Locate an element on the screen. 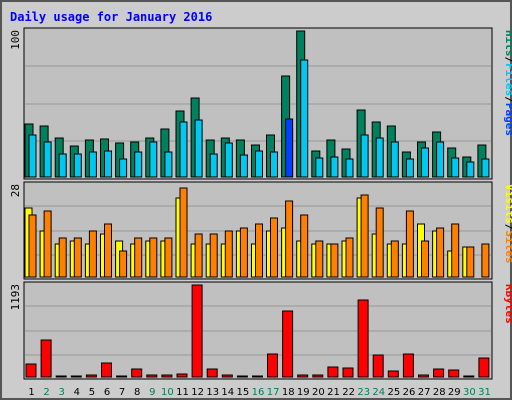 This screenshot has height=402, width=512. legend-files: Files is located at coordinates (507, 79).